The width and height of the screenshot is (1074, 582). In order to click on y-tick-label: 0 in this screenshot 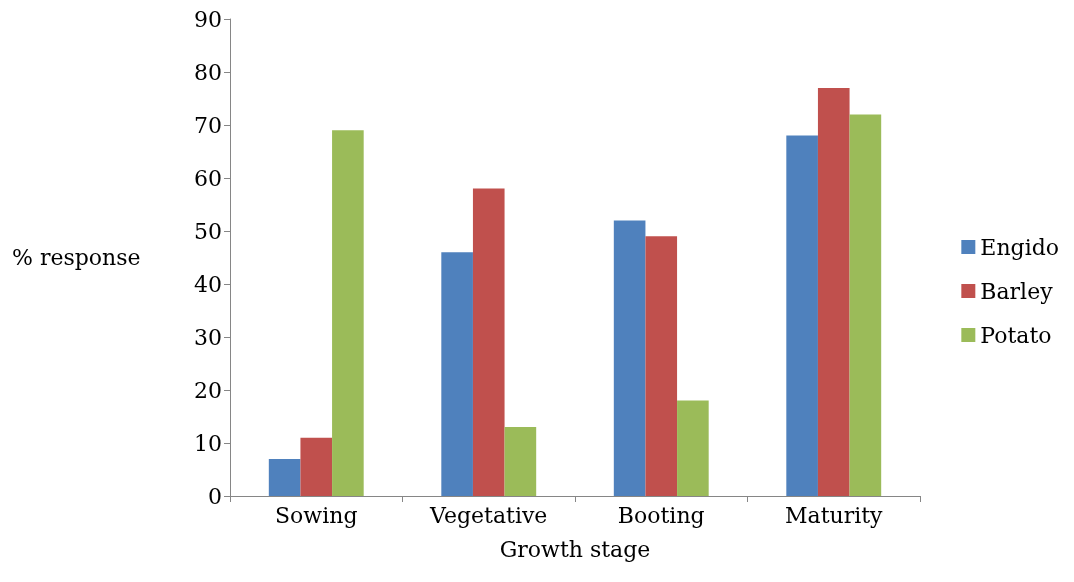, I will do `click(215, 496)`.